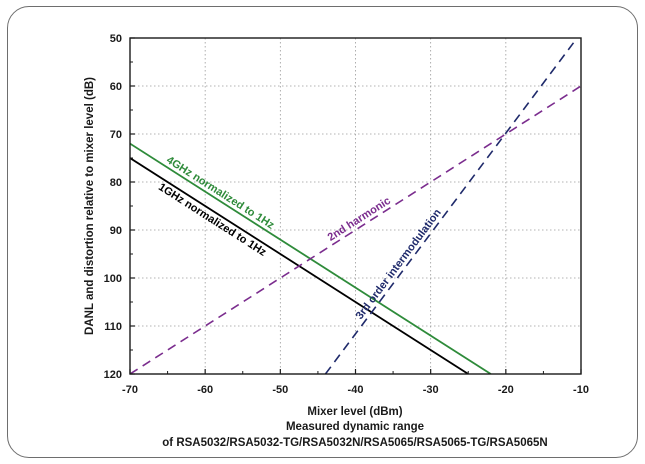 Image resolution: width=645 pixels, height=464 pixels. Describe the element at coordinates (116, 135) in the screenshot. I see `y-tick-label: 70` at that location.